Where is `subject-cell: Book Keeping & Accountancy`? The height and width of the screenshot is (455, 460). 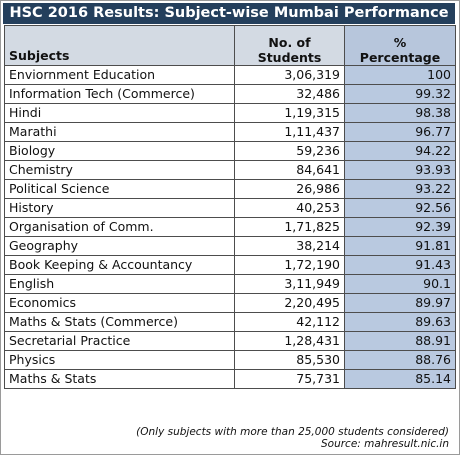 subject-cell: Book Keeping & Accountancy is located at coordinates (119, 265).